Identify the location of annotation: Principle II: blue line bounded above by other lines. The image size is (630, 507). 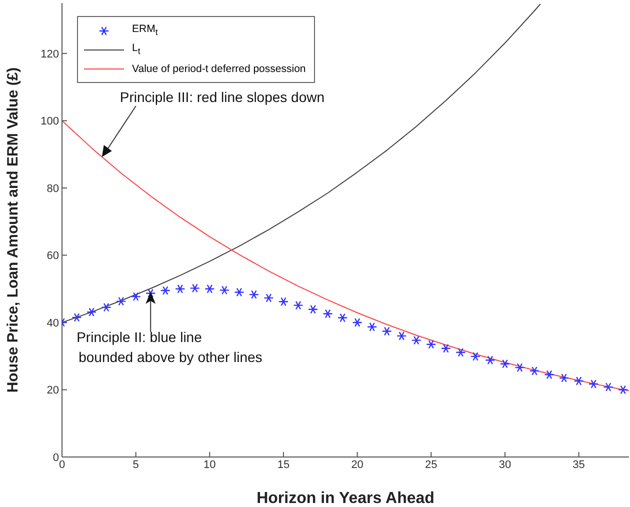
(169, 346).